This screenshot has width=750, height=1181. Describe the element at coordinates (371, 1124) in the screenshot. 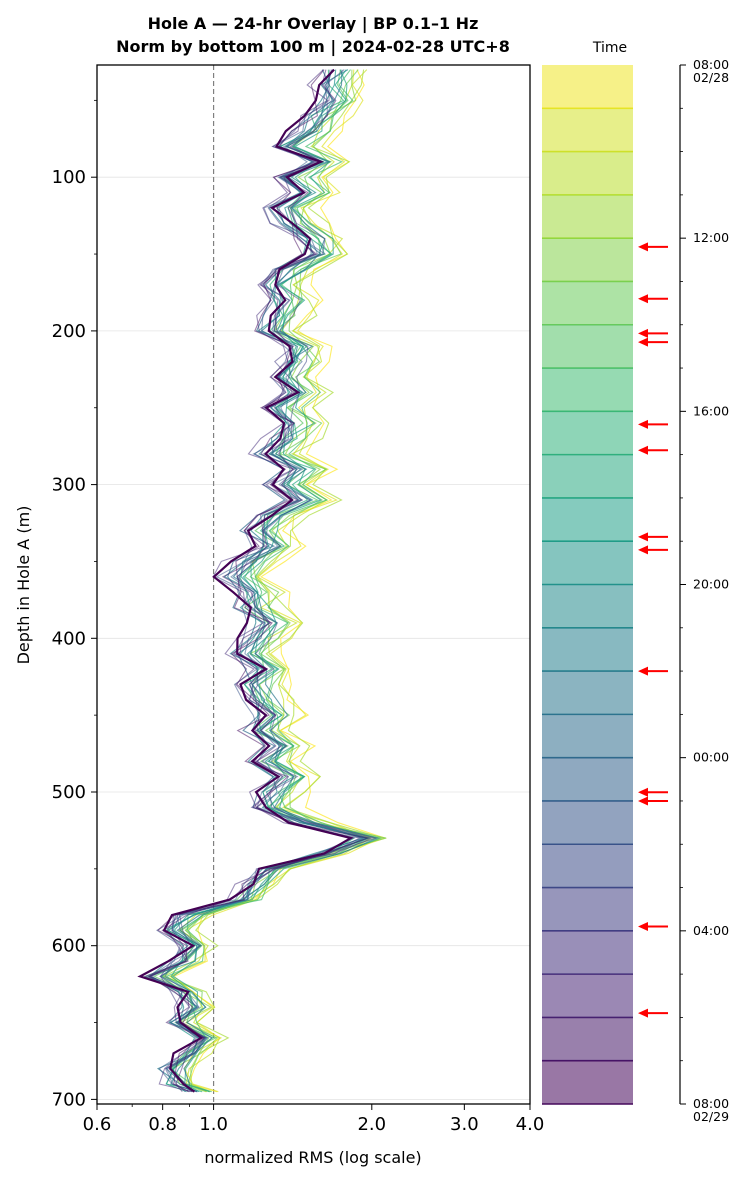

I see `x-tick-label: 2.0` at that location.